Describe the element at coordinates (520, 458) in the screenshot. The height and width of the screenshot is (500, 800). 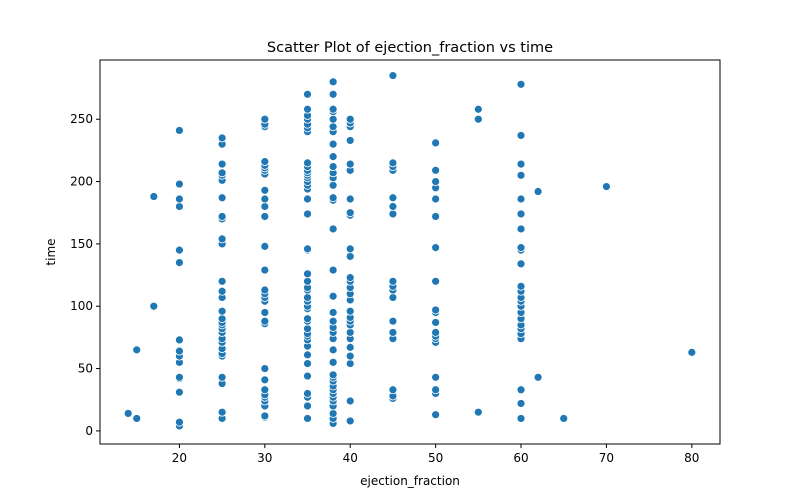
I see `x-tick-label: 60` at that location.